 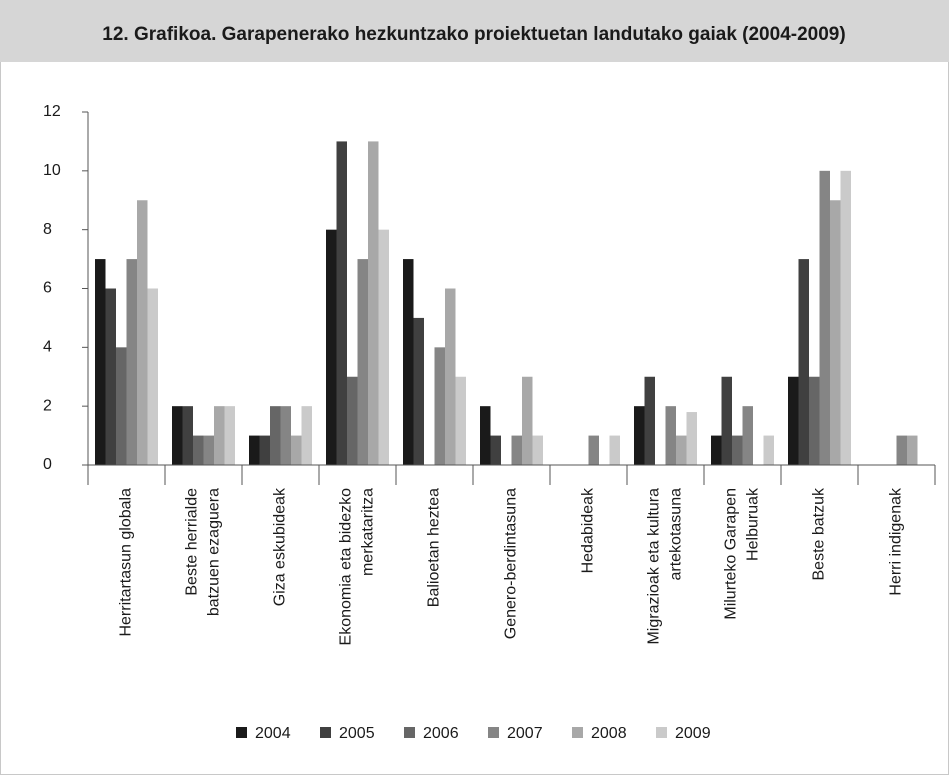 What do you see at coordinates (441, 733) in the screenshot?
I see `legend-label: 2006` at bounding box center [441, 733].